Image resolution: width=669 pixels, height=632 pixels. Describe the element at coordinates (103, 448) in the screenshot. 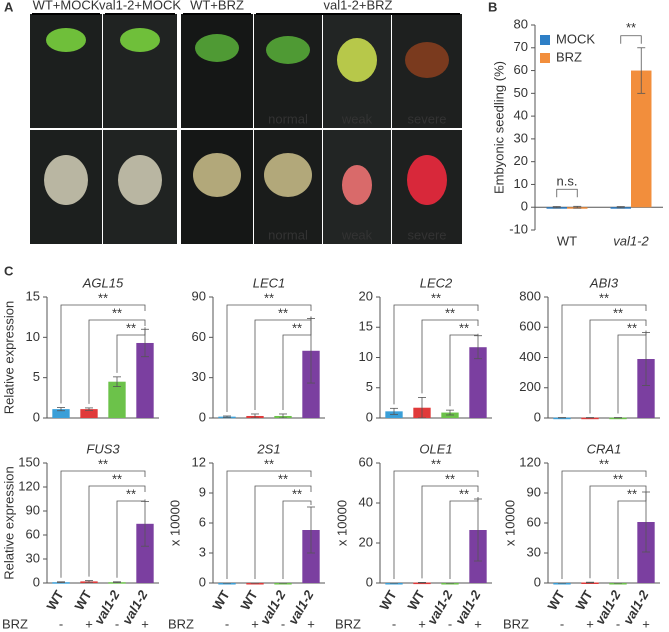

I see `chart-title: FUS3` at that location.